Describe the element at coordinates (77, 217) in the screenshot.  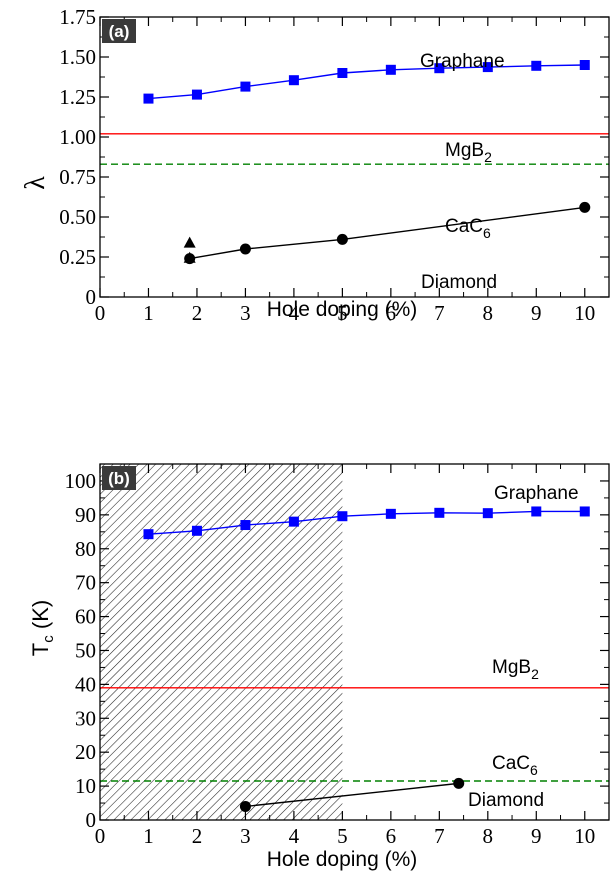
I see `y-tick-label: 0.50` at that location.